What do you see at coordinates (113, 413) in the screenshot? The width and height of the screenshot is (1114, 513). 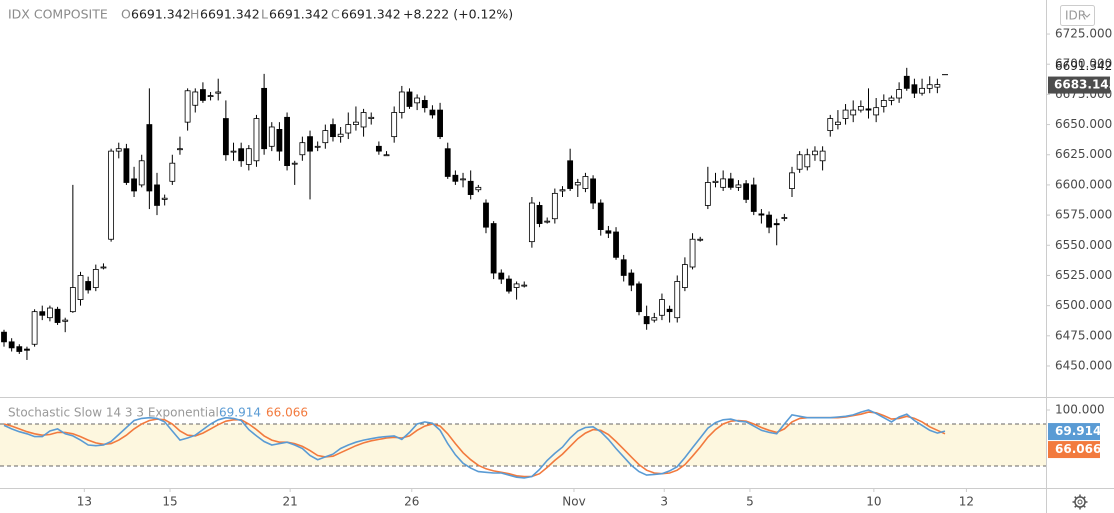 I see `indicator-title: Stochastic Slow 14 3 3 Exponential` at bounding box center [113, 413].